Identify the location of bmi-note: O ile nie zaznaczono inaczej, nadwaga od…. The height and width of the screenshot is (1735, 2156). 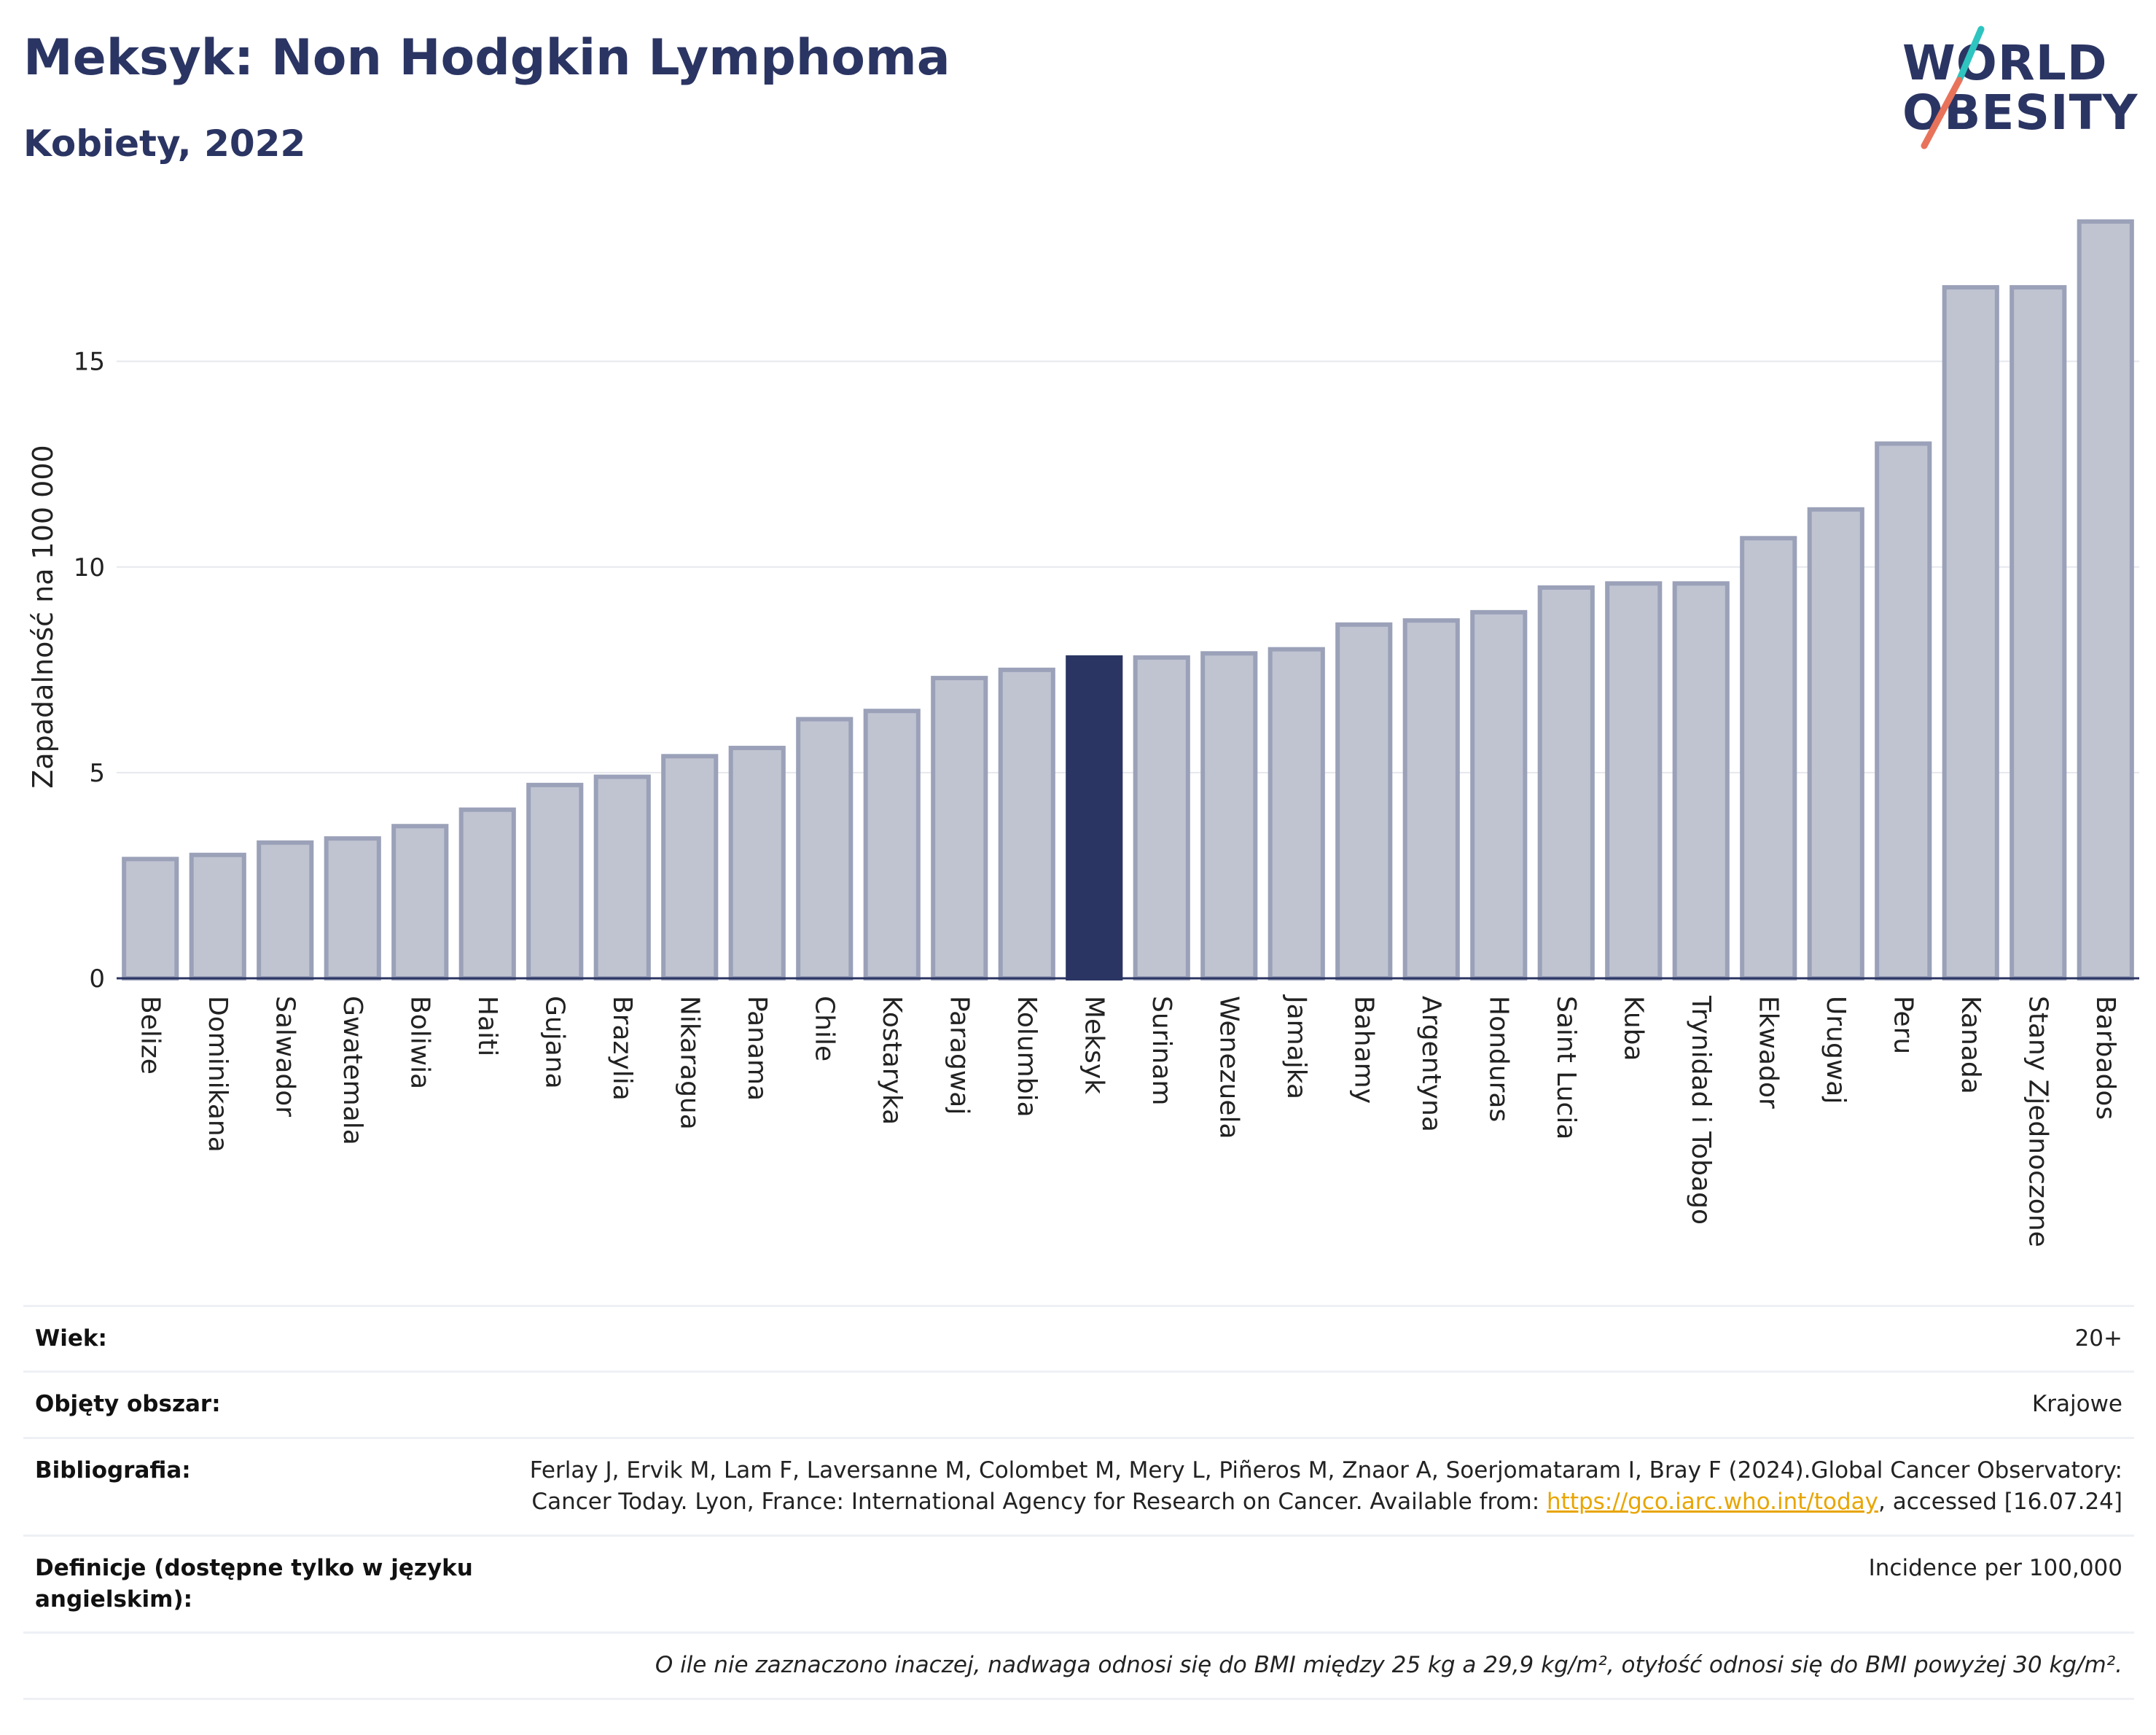
(1079, 1665).